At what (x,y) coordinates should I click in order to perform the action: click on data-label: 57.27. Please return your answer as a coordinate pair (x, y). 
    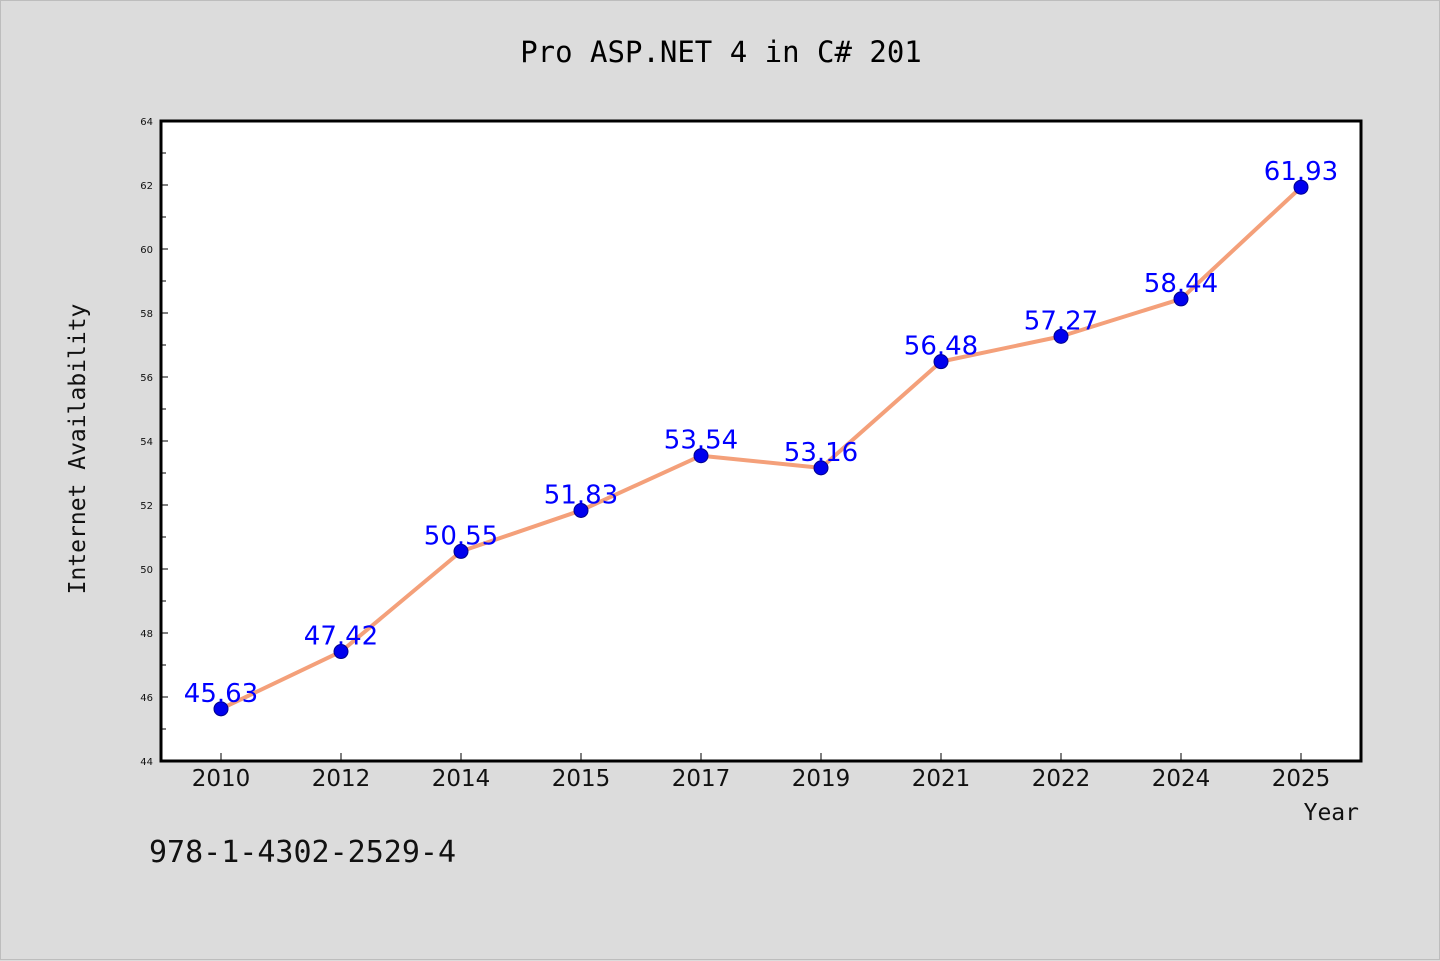
    Looking at the image, I should click on (1061, 321).